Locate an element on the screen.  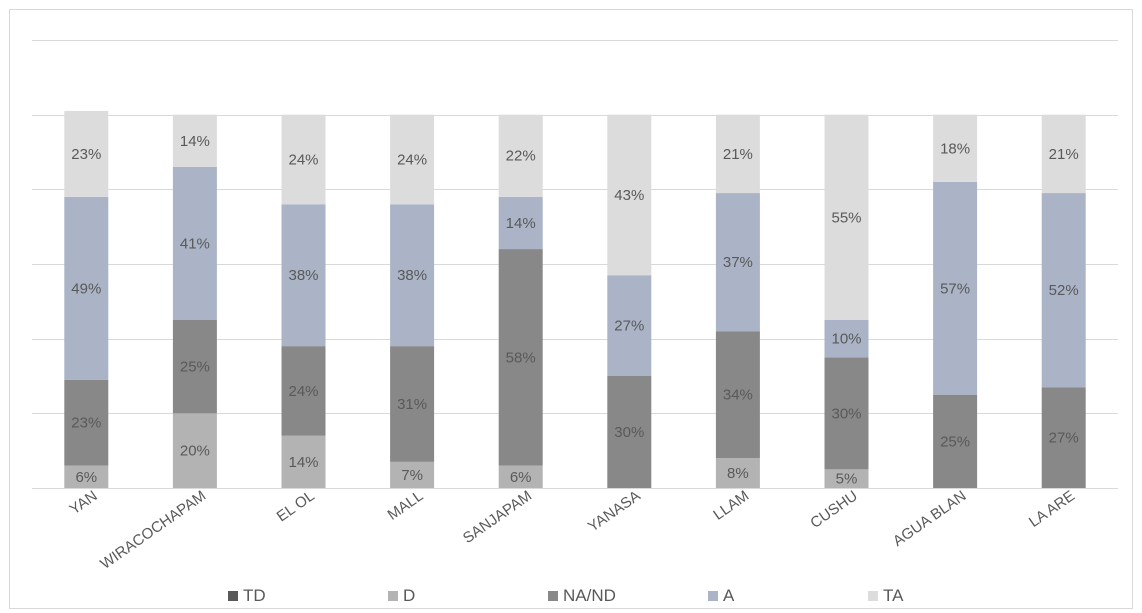
data-label: 7% is located at coordinates (412, 475).